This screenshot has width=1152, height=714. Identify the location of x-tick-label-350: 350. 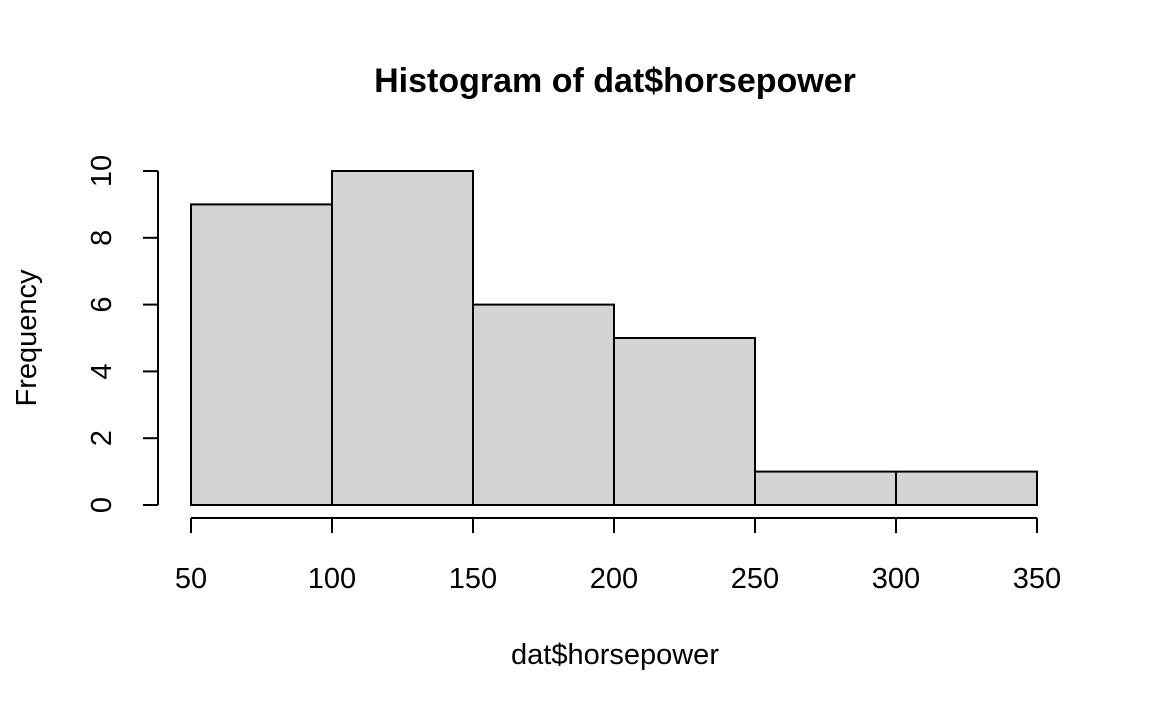
(1037, 579).